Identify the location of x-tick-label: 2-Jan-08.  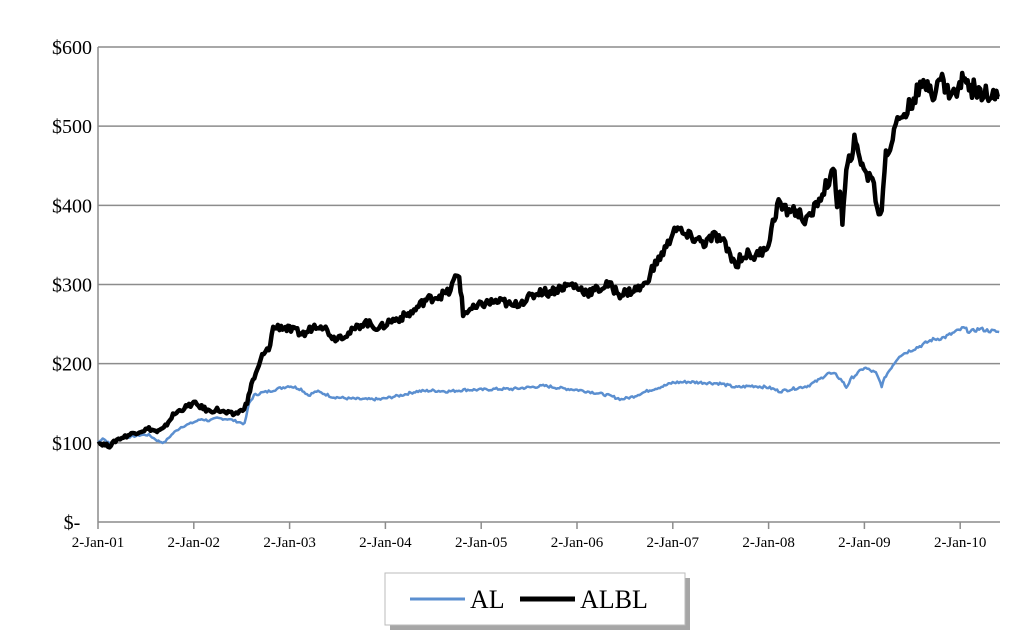
(768, 543).